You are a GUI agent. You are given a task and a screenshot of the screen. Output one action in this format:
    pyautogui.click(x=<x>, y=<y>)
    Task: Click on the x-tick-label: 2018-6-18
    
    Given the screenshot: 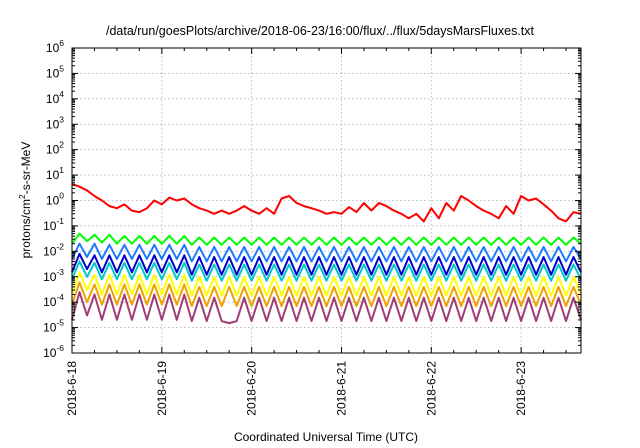 What is the action you would take?
    pyautogui.click(x=72, y=388)
    